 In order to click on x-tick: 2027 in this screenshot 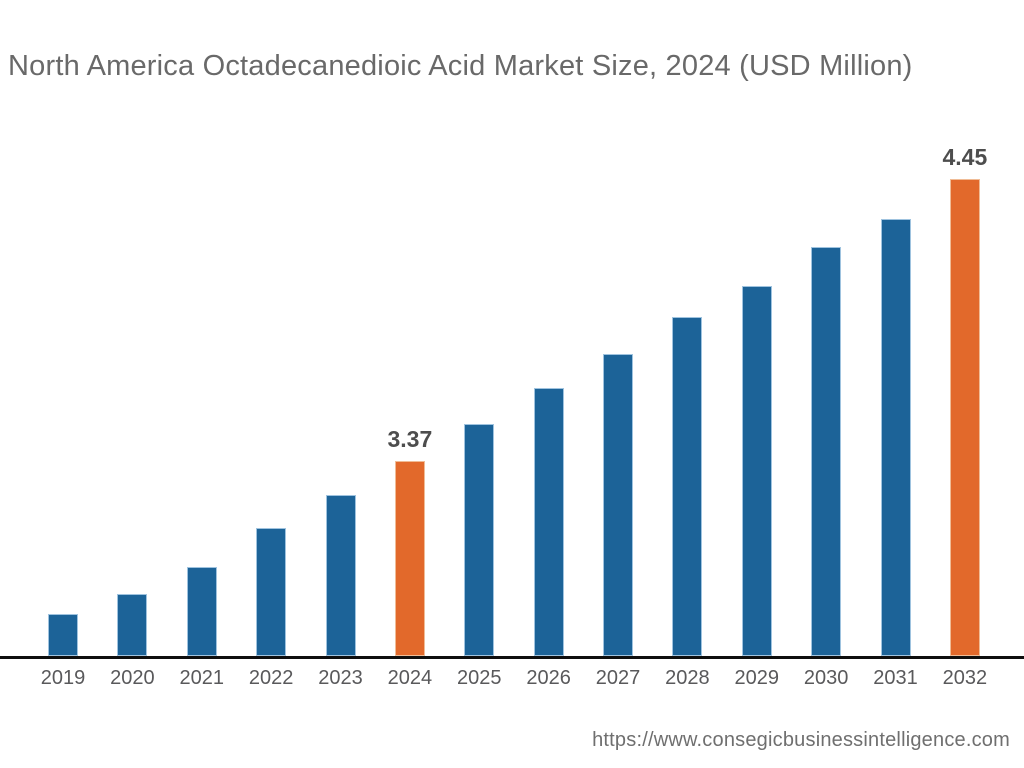, I will do `click(618, 678)`.